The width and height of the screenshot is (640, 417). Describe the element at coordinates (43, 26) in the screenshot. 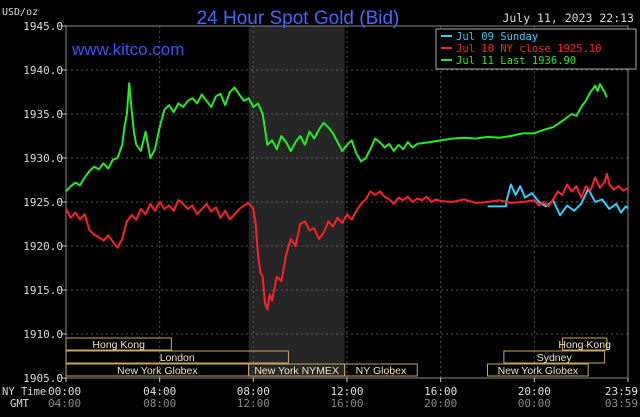

I see `y-tick-label: 1945.0` at that location.